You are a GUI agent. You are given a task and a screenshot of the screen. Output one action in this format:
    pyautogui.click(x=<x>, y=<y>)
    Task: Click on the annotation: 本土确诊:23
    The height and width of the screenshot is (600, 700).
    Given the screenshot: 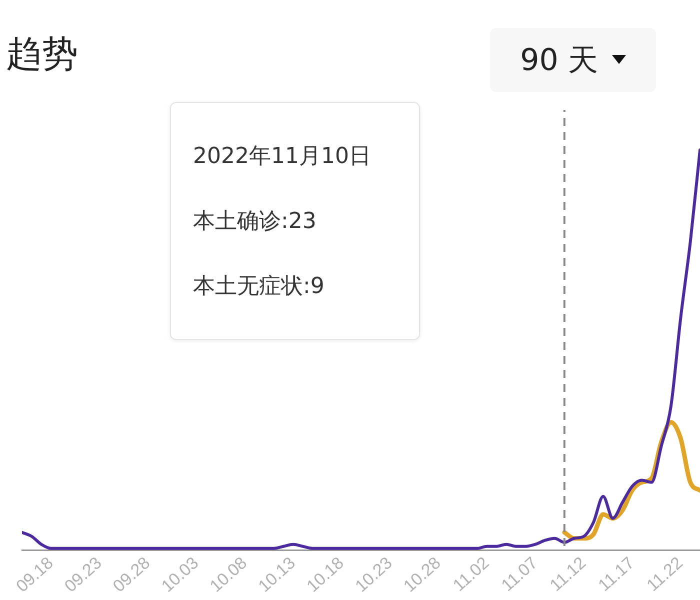 What is the action you would take?
    pyautogui.click(x=255, y=222)
    